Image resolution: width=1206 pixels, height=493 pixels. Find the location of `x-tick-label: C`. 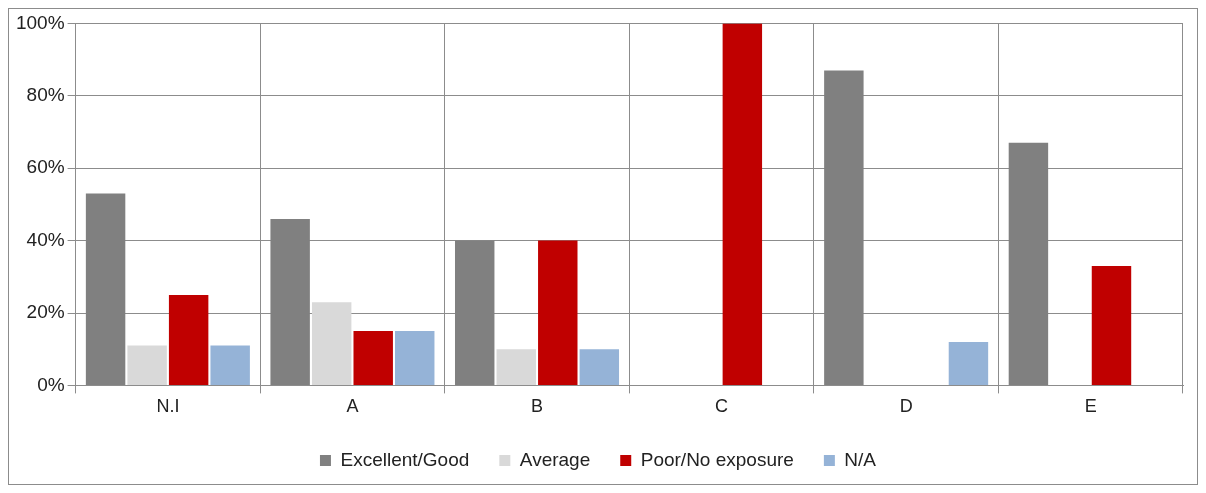

x-tick-label: C is located at coordinates (722, 406).